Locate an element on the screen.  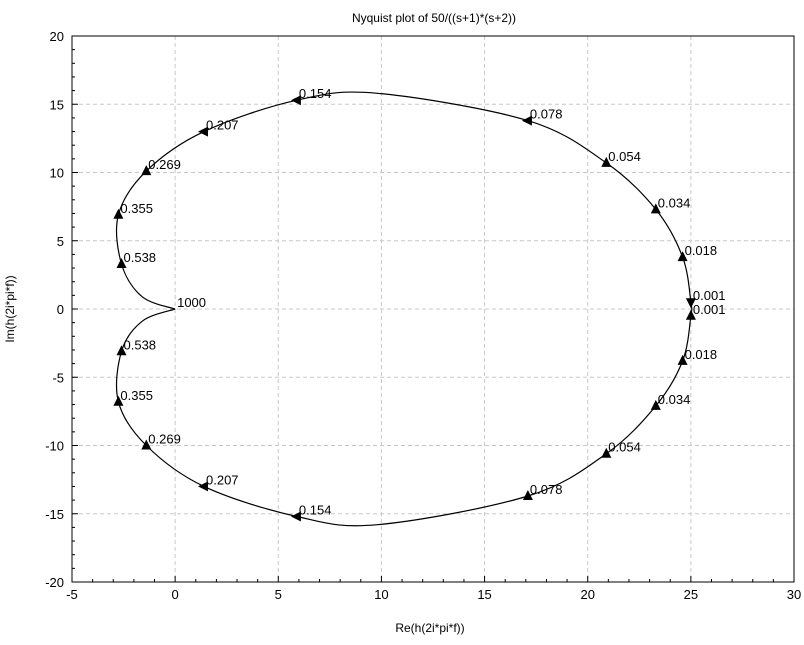
y-tick-label: -20 is located at coordinates (54, 582).